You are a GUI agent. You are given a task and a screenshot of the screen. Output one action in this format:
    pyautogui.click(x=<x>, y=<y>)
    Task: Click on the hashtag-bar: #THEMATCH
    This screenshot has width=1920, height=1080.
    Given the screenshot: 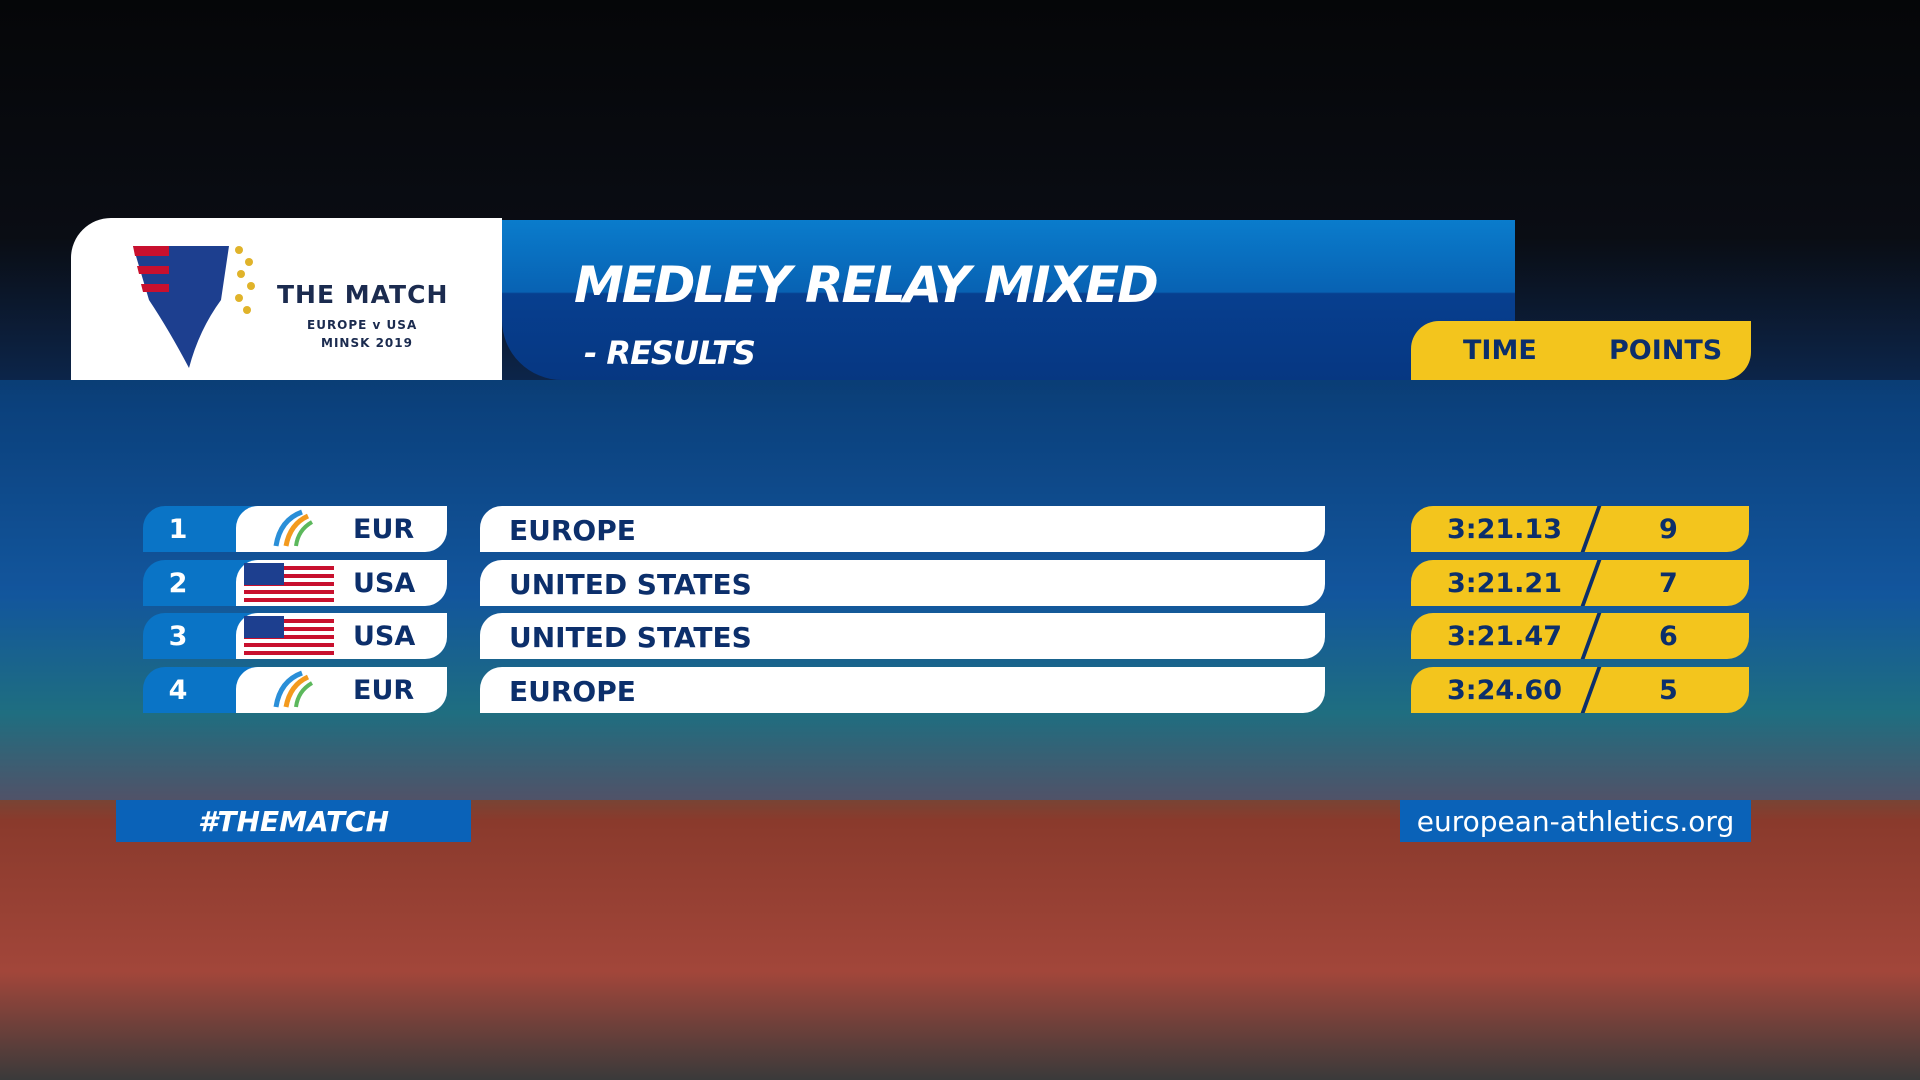 What is the action you would take?
    pyautogui.click(x=293, y=821)
    